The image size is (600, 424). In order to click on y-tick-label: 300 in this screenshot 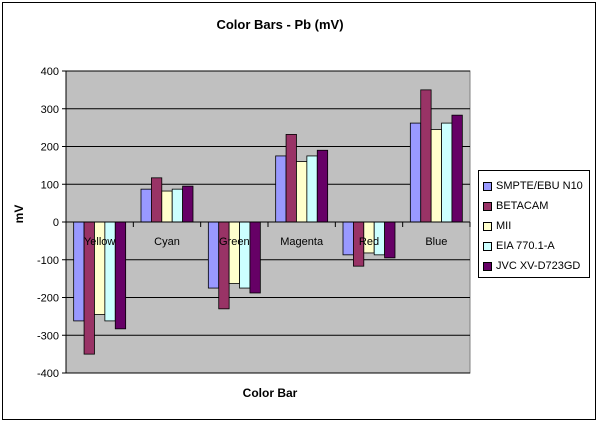, I will do `click(50, 110)`.